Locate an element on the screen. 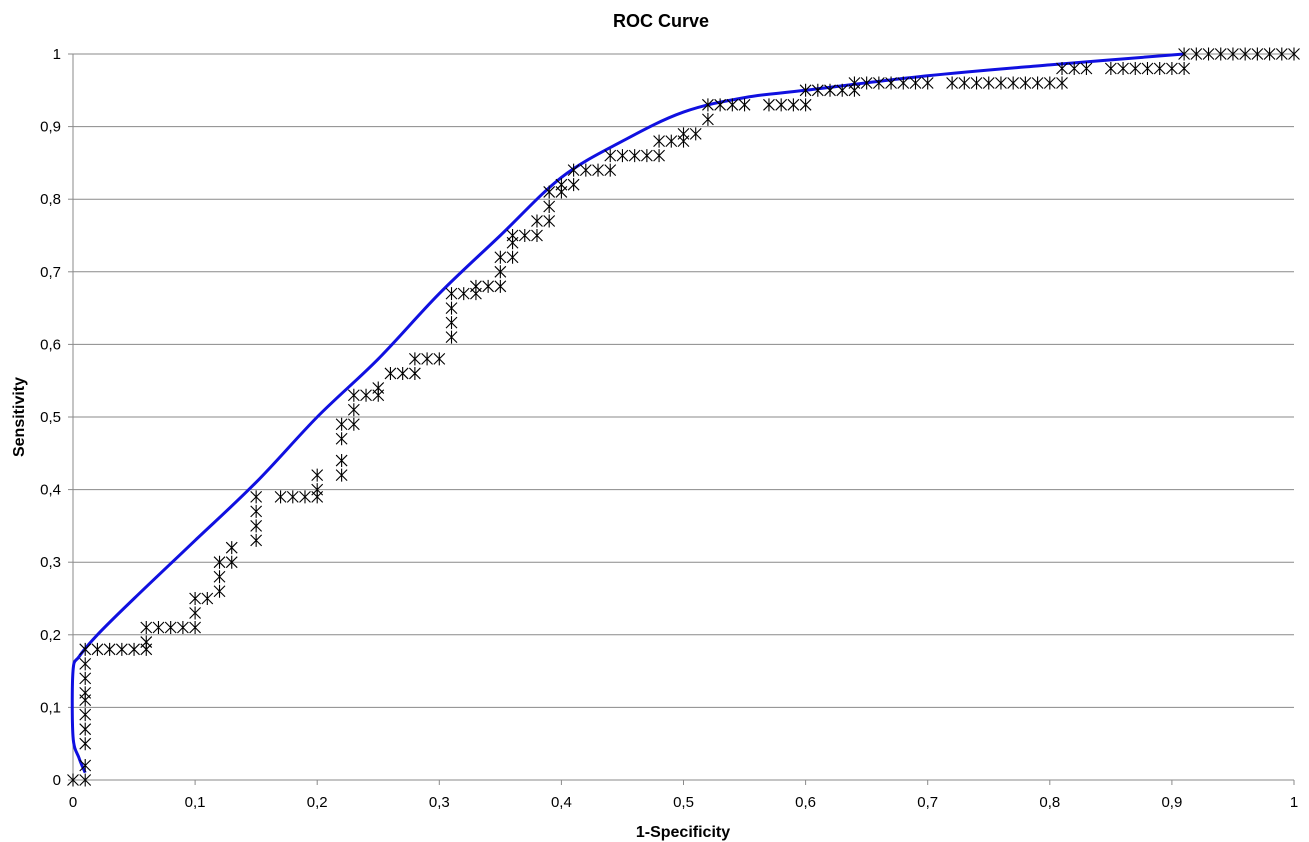  y-tick-label: 0,5 is located at coordinates (50, 417).